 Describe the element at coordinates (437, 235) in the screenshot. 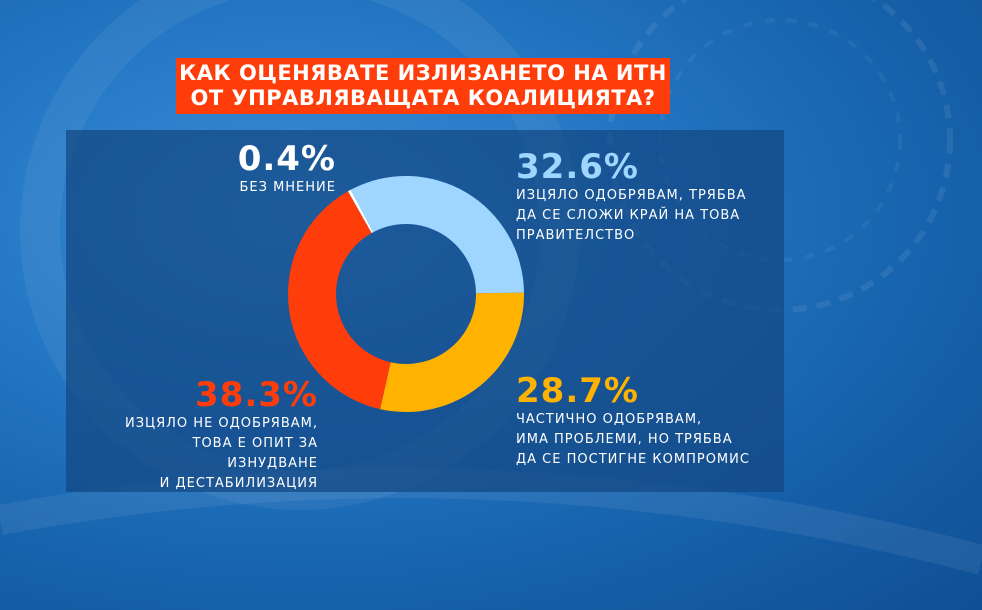

I see `slice-approve-fully` at that location.